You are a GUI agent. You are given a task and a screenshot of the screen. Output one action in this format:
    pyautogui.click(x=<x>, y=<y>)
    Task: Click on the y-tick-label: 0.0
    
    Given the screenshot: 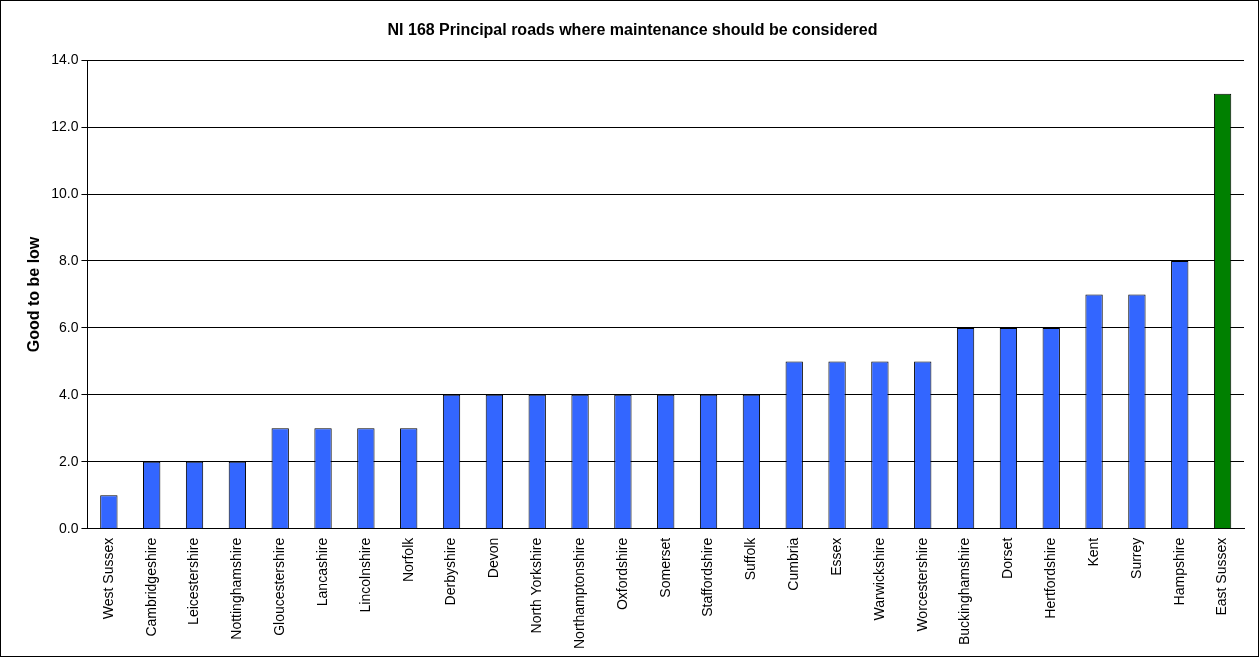 What is the action you would take?
    pyautogui.click(x=68, y=527)
    